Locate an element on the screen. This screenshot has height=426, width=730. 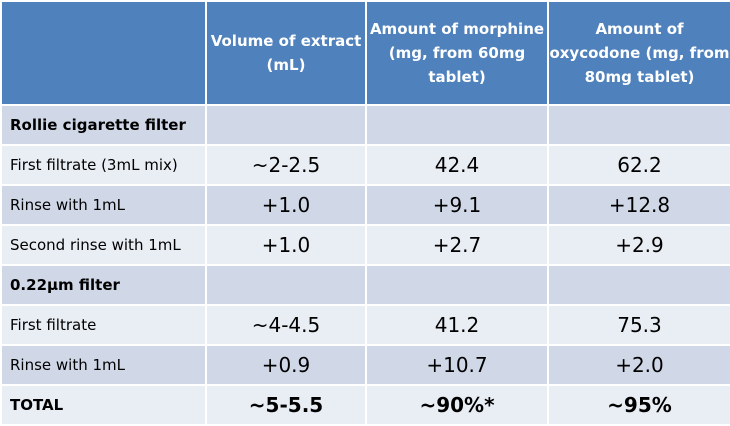
table-row: 0.22µm filter is located at coordinates (365, 285).